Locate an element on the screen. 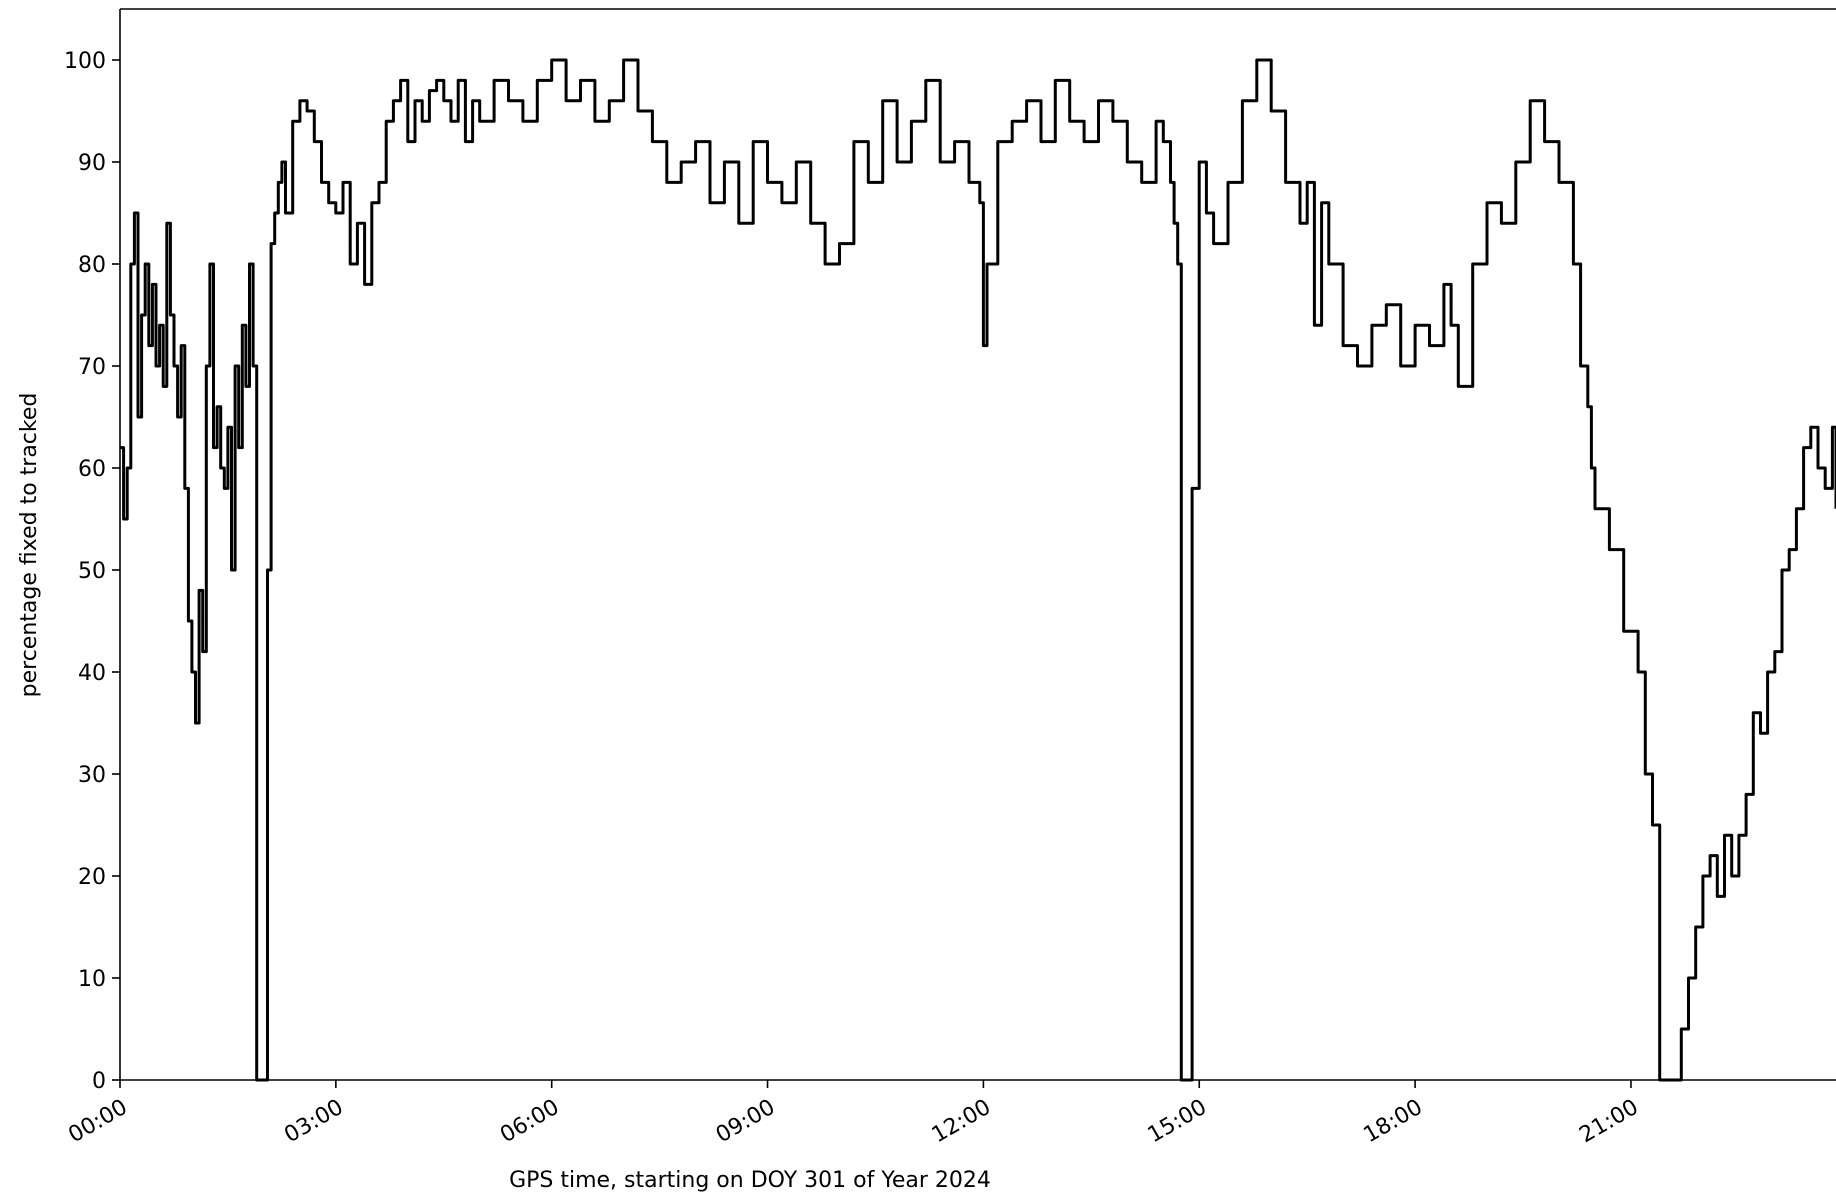 The width and height of the screenshot is (1836, 1199). y-ticks: 0 10 20 30 40 50 60 70 80 90 100 is located at coordinates (92, 571).